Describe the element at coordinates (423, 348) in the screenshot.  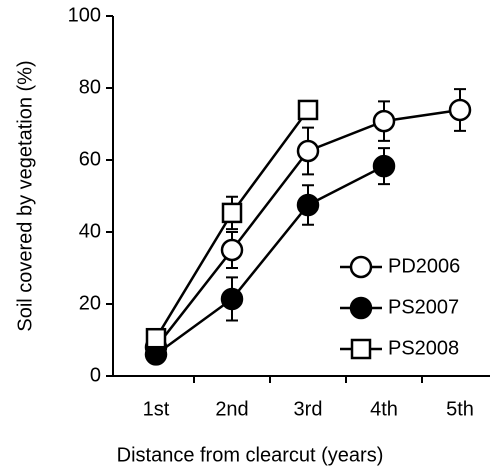
I see `legend-label: PS2008` at that location.